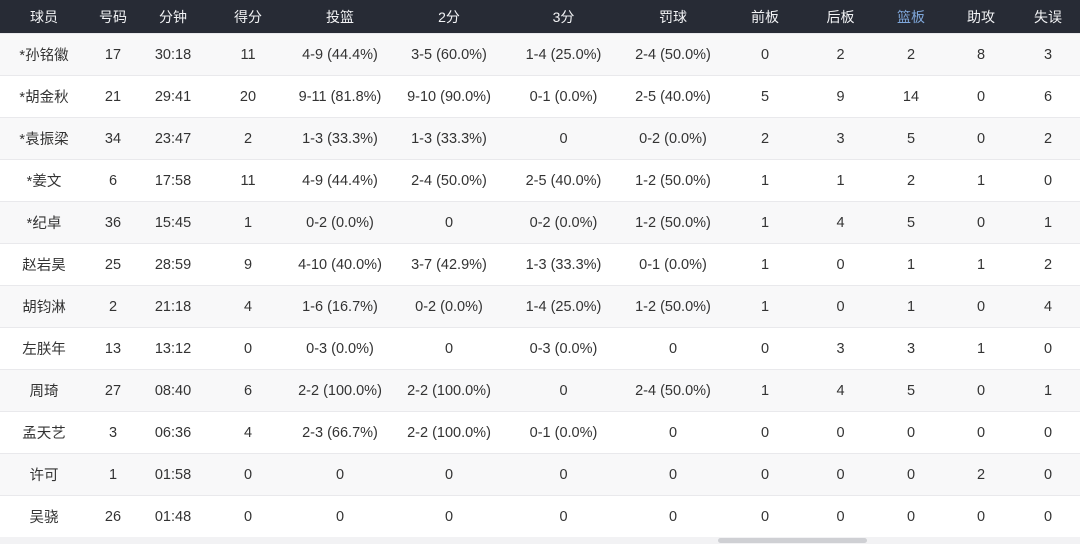 The width and height of the screenshot is (1080, 544). What do you see at coordinates (173, 138) in the screenshot?
I see `minutes-cell: 23:47` at bounding box center [173, 138].